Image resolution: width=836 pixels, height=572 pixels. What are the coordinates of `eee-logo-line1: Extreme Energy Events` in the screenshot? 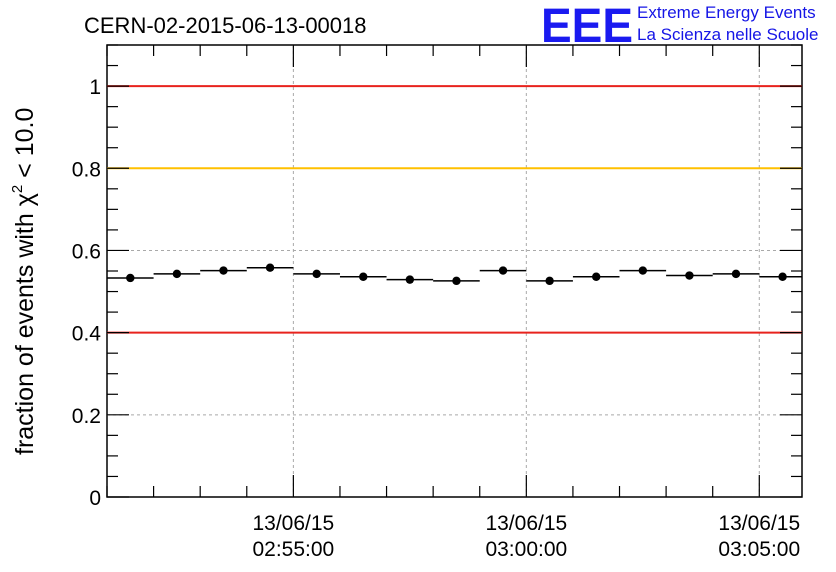 It's located at (726, 12).